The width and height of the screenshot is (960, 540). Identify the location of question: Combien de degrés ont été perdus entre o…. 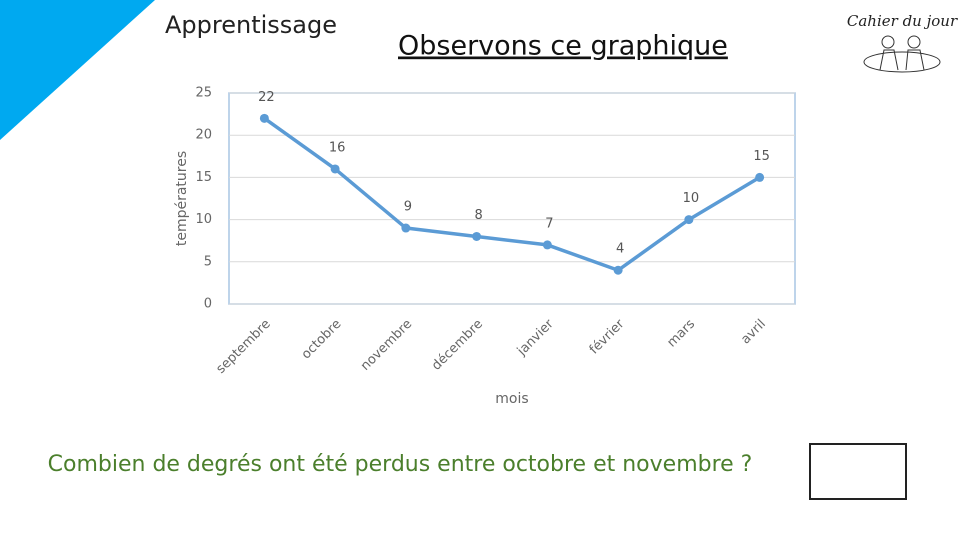
(400, 464).